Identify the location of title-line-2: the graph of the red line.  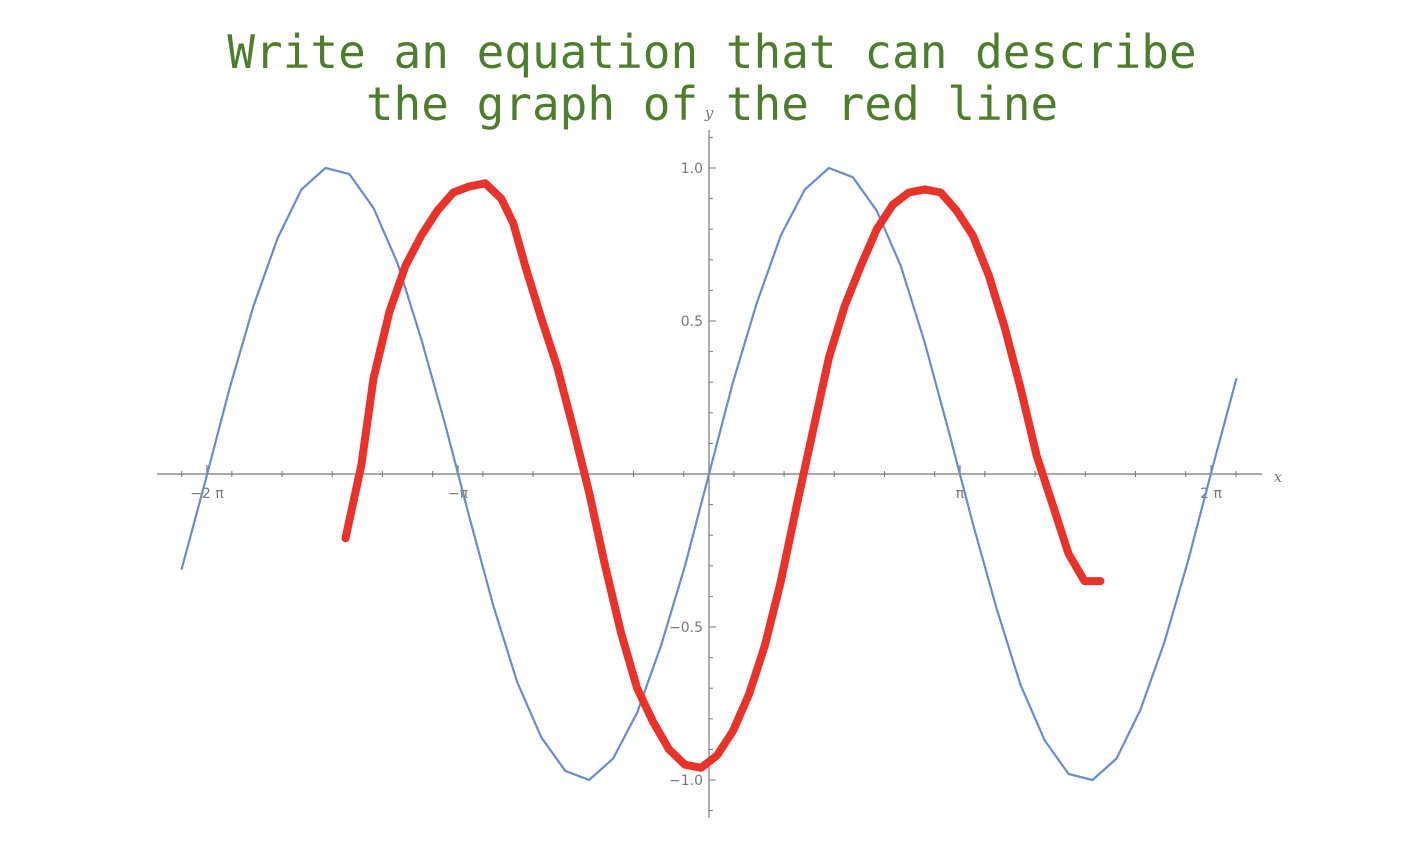
(712, 104).